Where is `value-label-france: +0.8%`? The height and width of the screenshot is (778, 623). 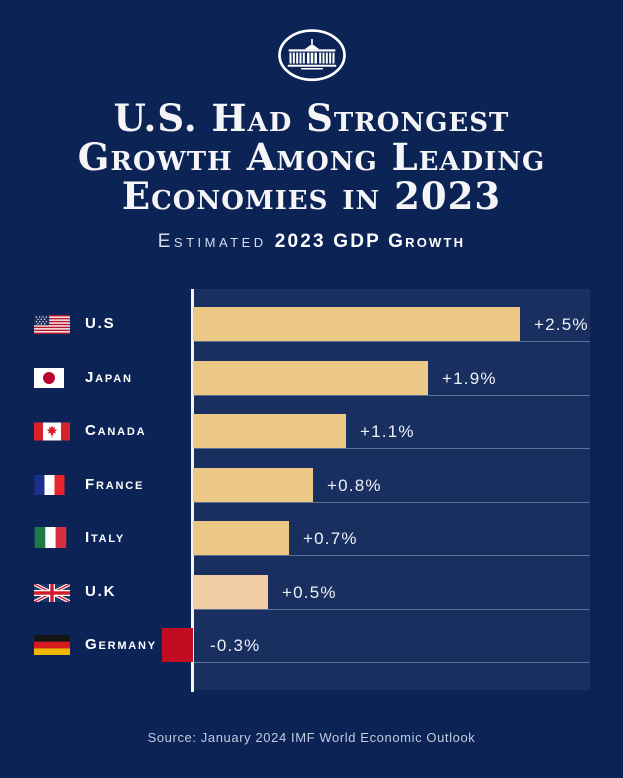 value-label-france: +0.8% is located at coordinates (354, 485).